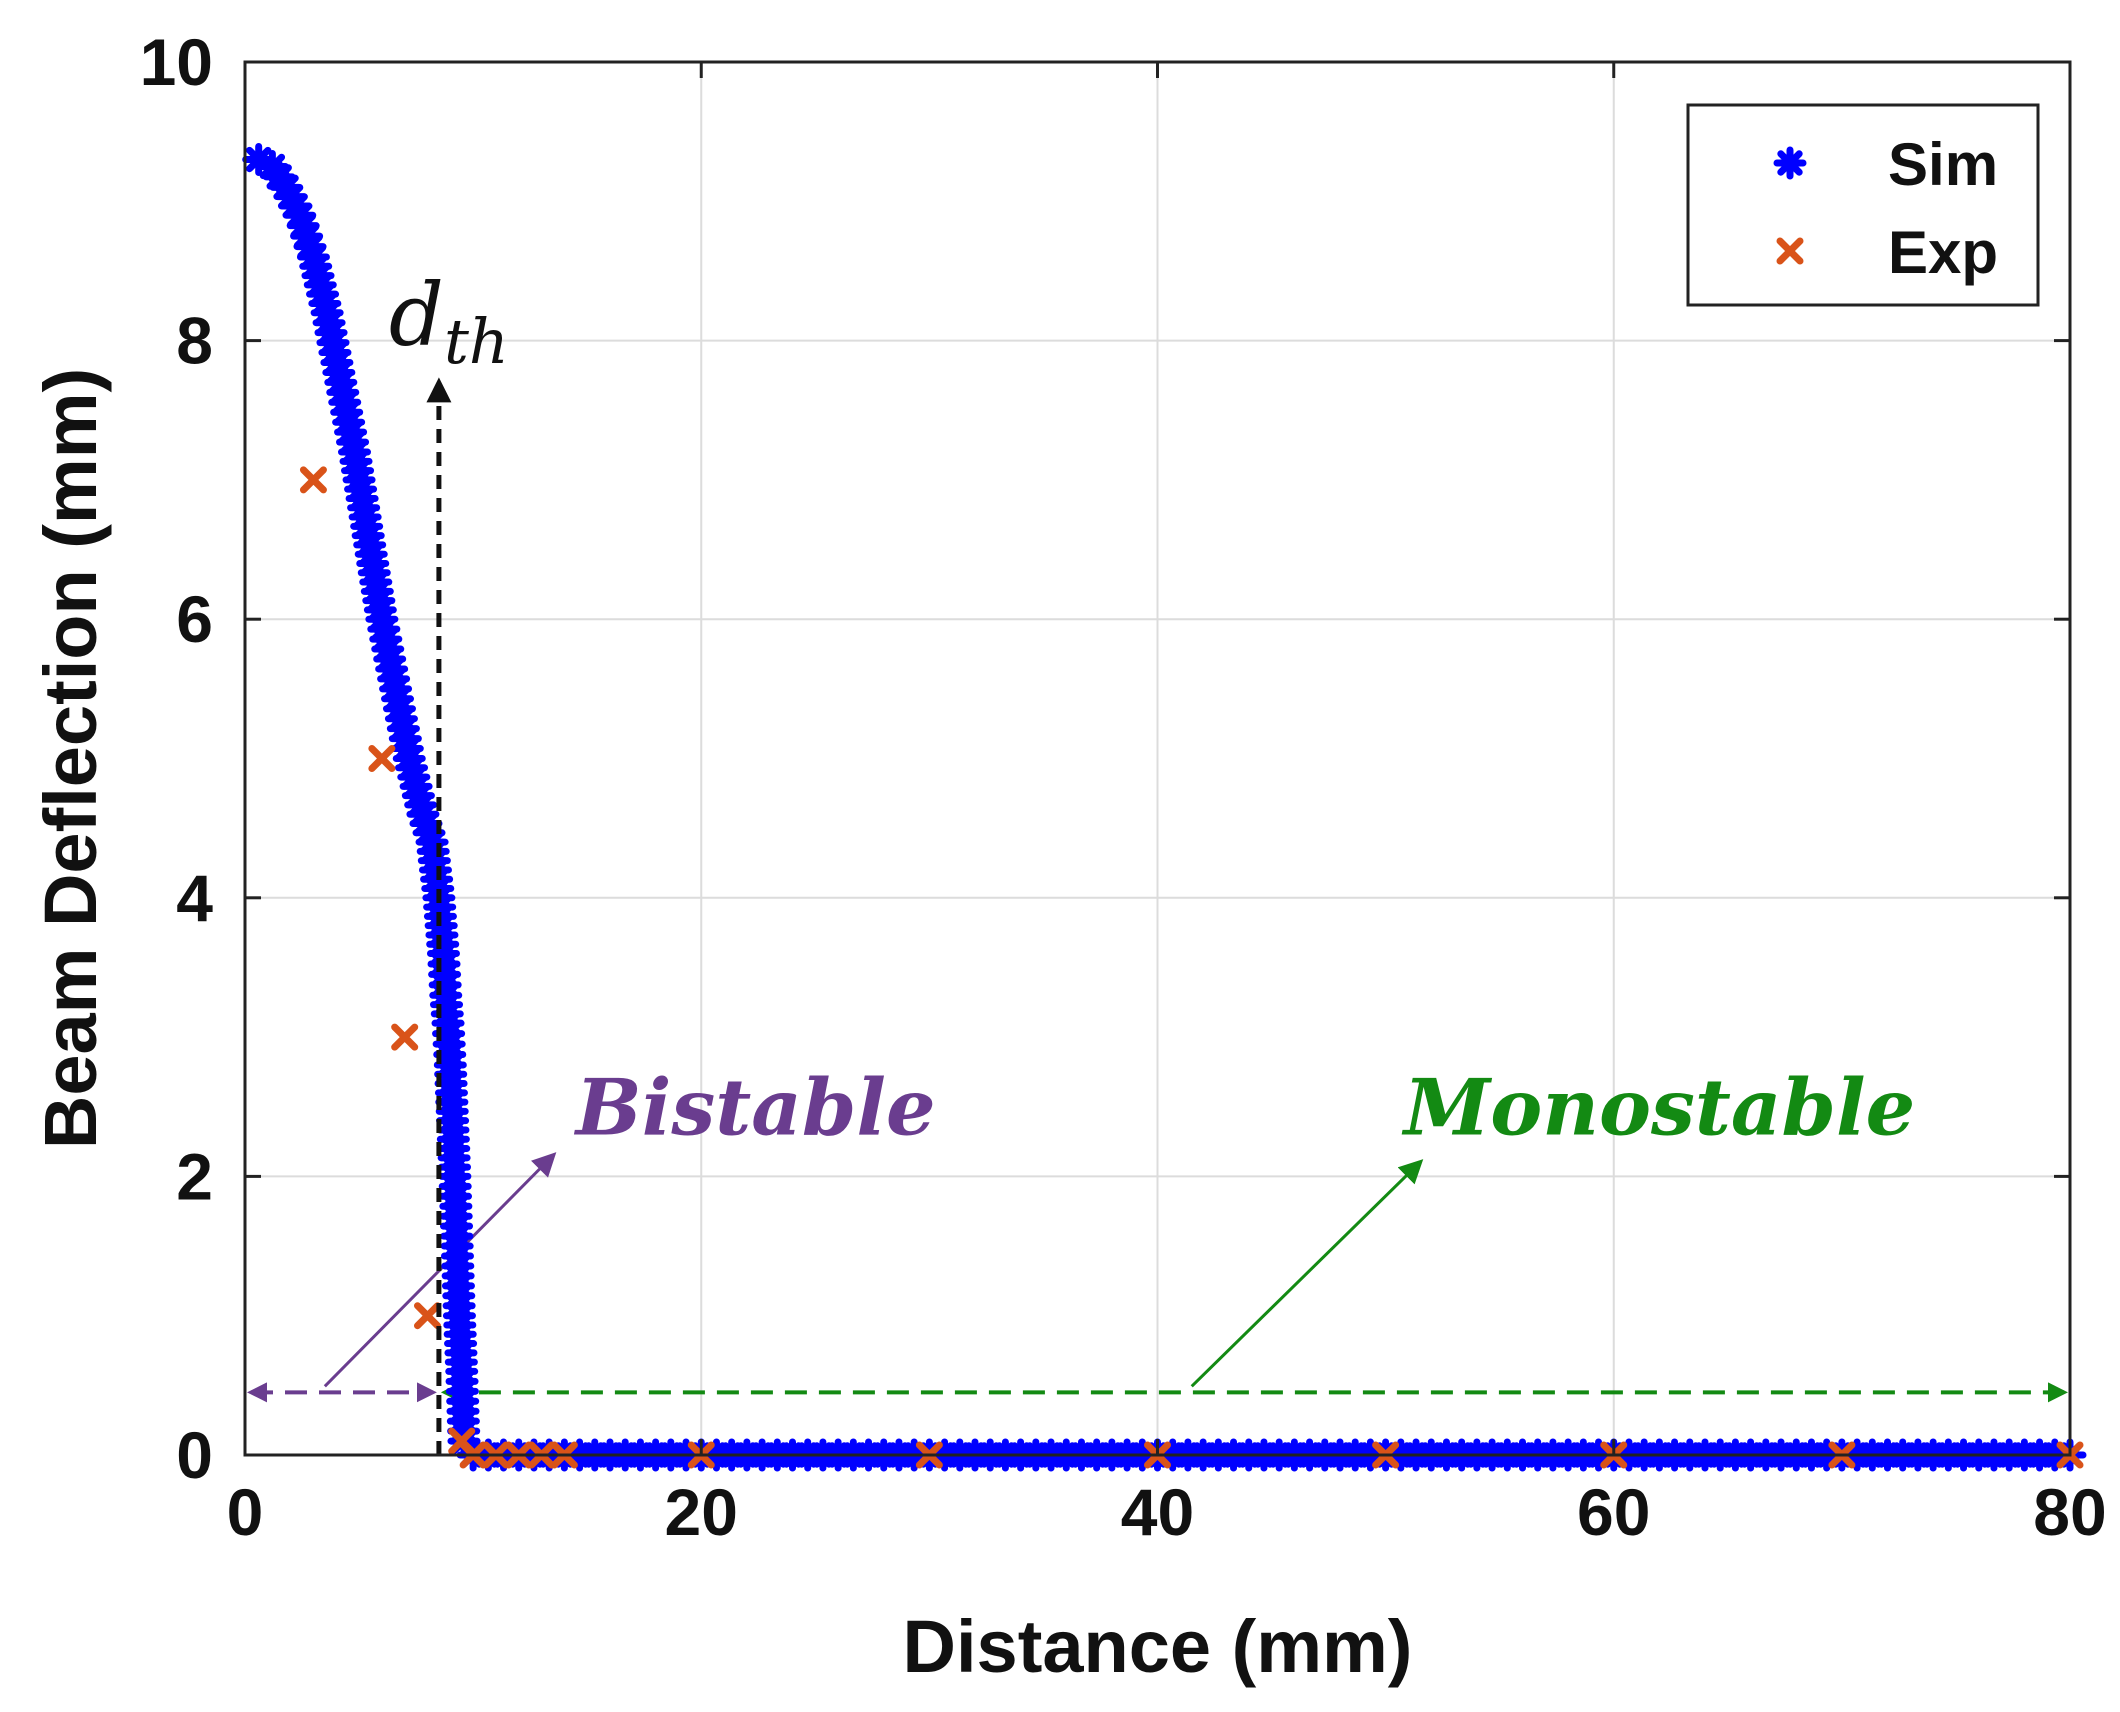  I want to click on x-tick-label: 0, so click(245, 1512).